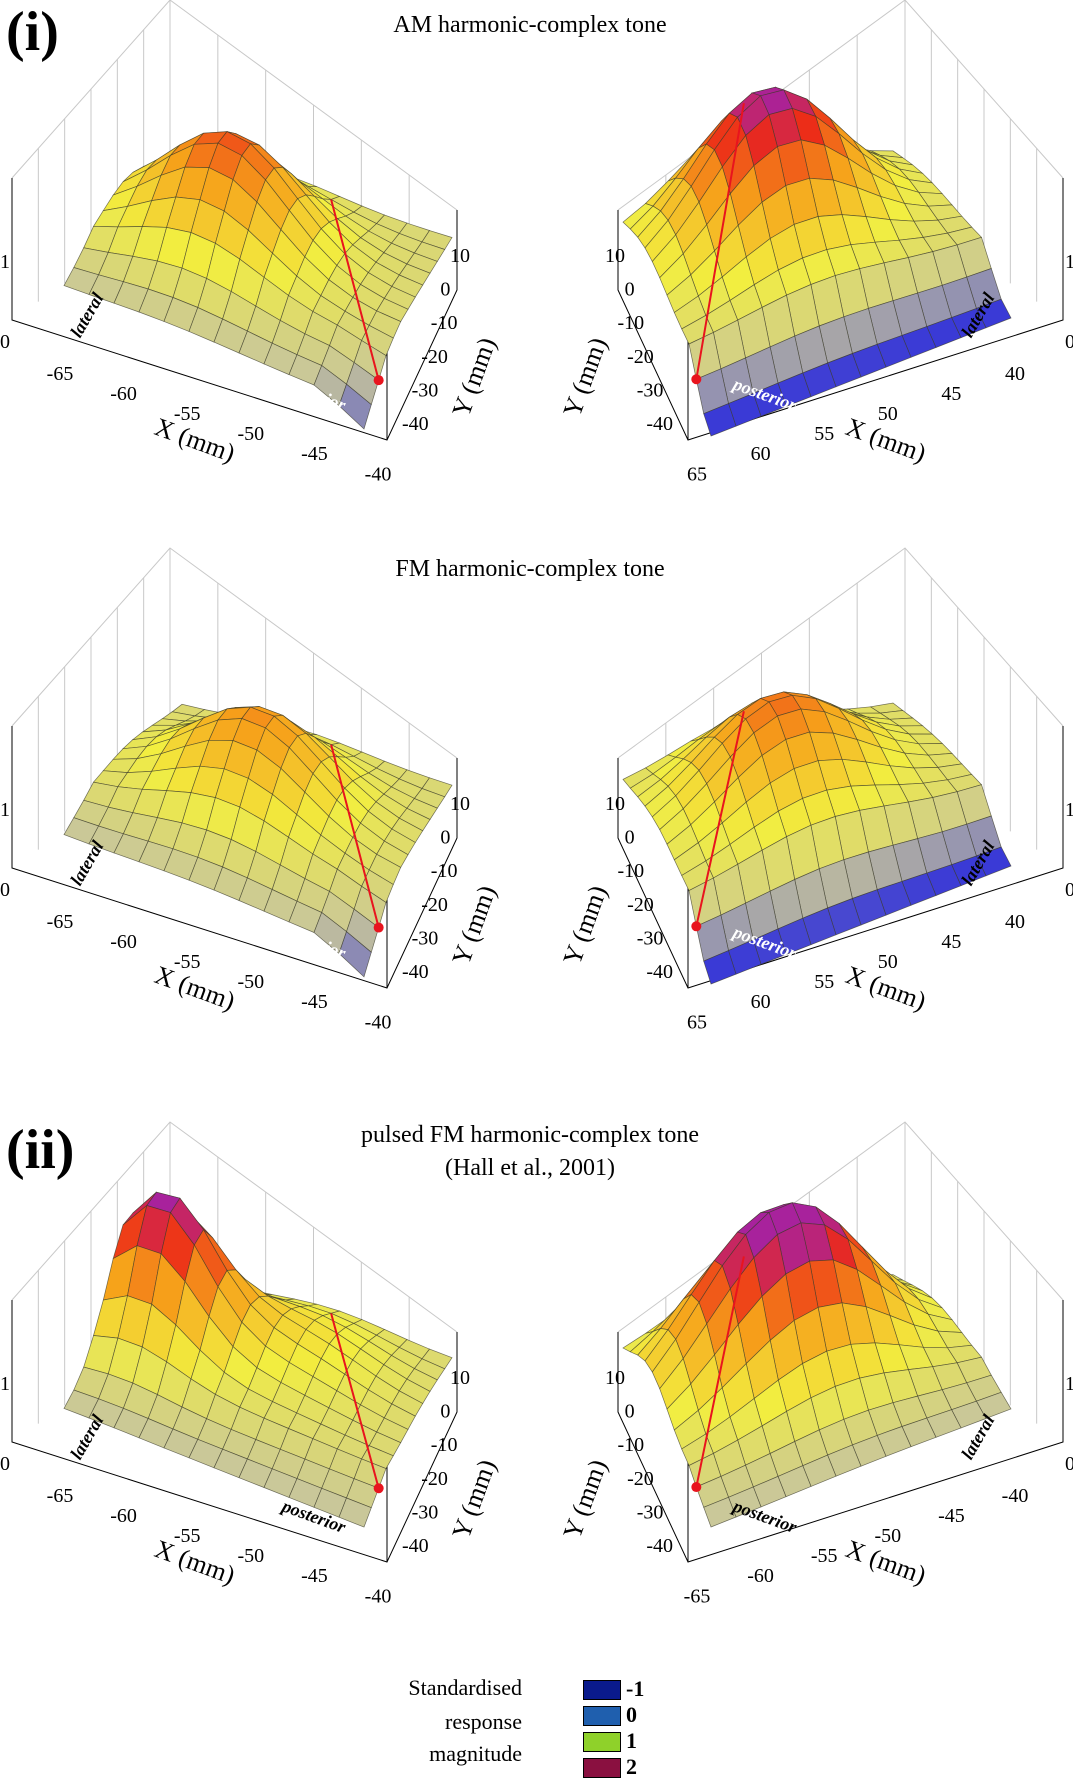  Describe the element at coordinates (530, 569) in the screenshot. I see `title-fm: FM harmonic-complex tone` at that location.